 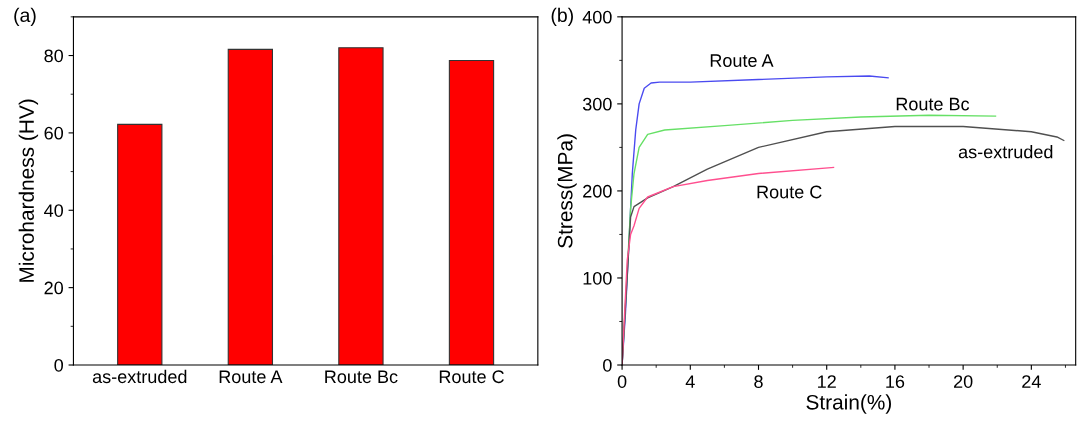 What do you see at coordinates (789, 192) in the screenshot?
I see `series-label: Route C` at bounding box center [789, 192].